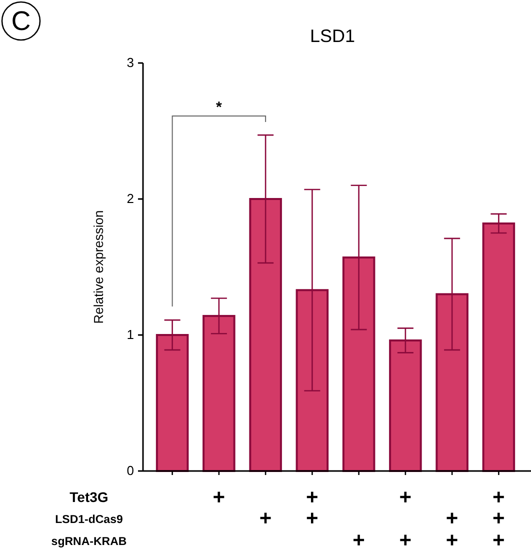 The height and width of the screenshot is (558, 531). I want to click on y-tick-label: 0, so click(130, 470).